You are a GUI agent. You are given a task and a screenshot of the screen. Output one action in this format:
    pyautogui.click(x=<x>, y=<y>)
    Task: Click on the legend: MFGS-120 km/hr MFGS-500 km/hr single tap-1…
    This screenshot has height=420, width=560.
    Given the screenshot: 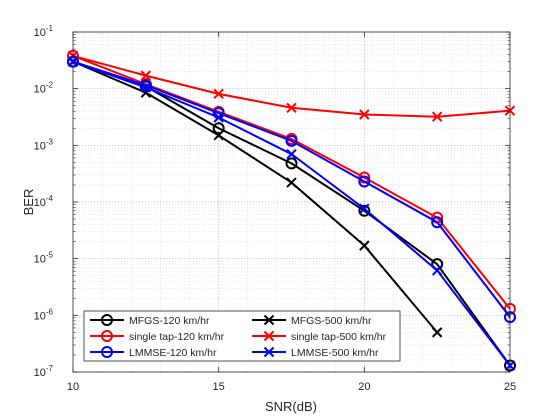 What is the action you would take?
    pyautogui.click(x=242, y=336)
    